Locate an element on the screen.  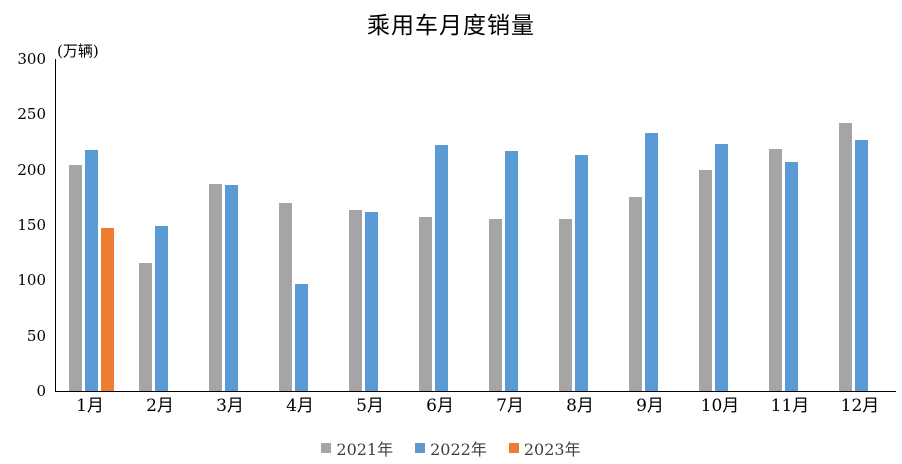
legend-item-2022年: 2022年 is located at coordinates (451, 448).